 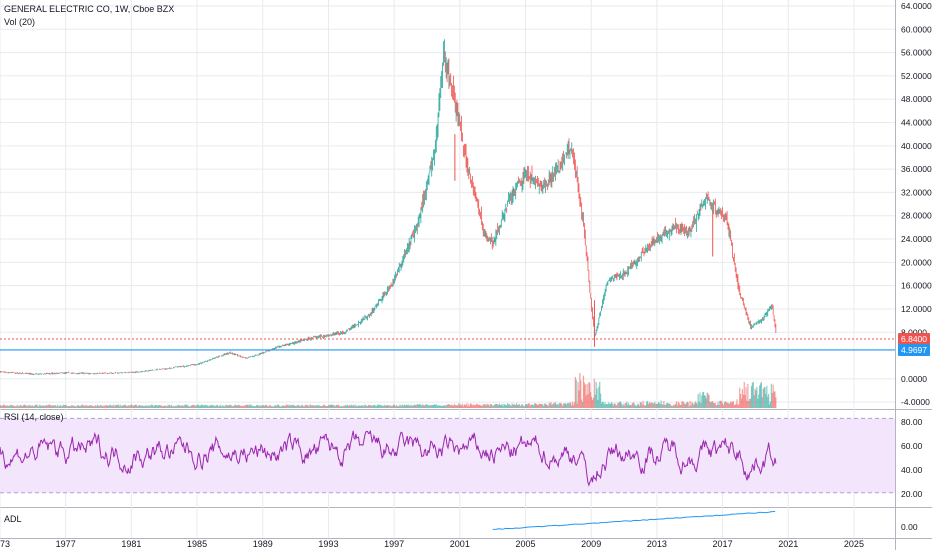 What do you see at coordinates (634, 520) in the screenshot?
I see `adl-pane` at bounding box center [634, 520].